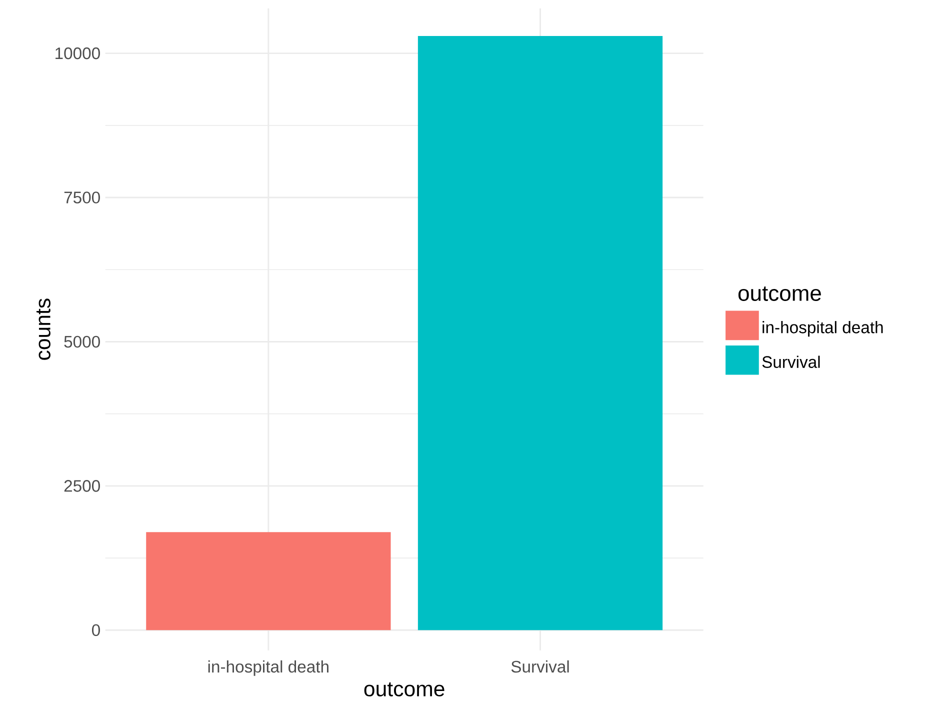 This screenshot has height=721, width=938. Describe the element at coordinates (404, 689) in the screenshot. I see `x-axis-title: outcome` at that location.